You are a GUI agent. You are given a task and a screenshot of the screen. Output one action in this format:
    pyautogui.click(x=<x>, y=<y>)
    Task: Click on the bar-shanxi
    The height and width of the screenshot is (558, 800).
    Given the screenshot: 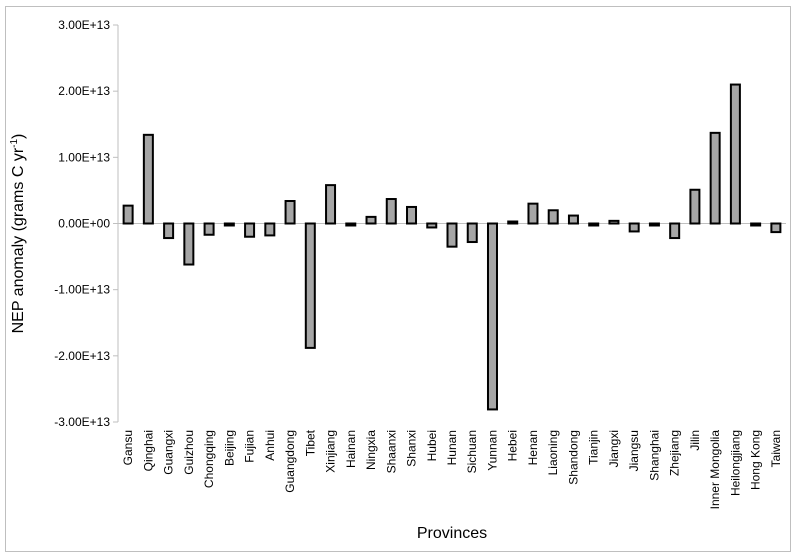 What is the action you would take?
    pyautogui.click(x=412, y=215)
    